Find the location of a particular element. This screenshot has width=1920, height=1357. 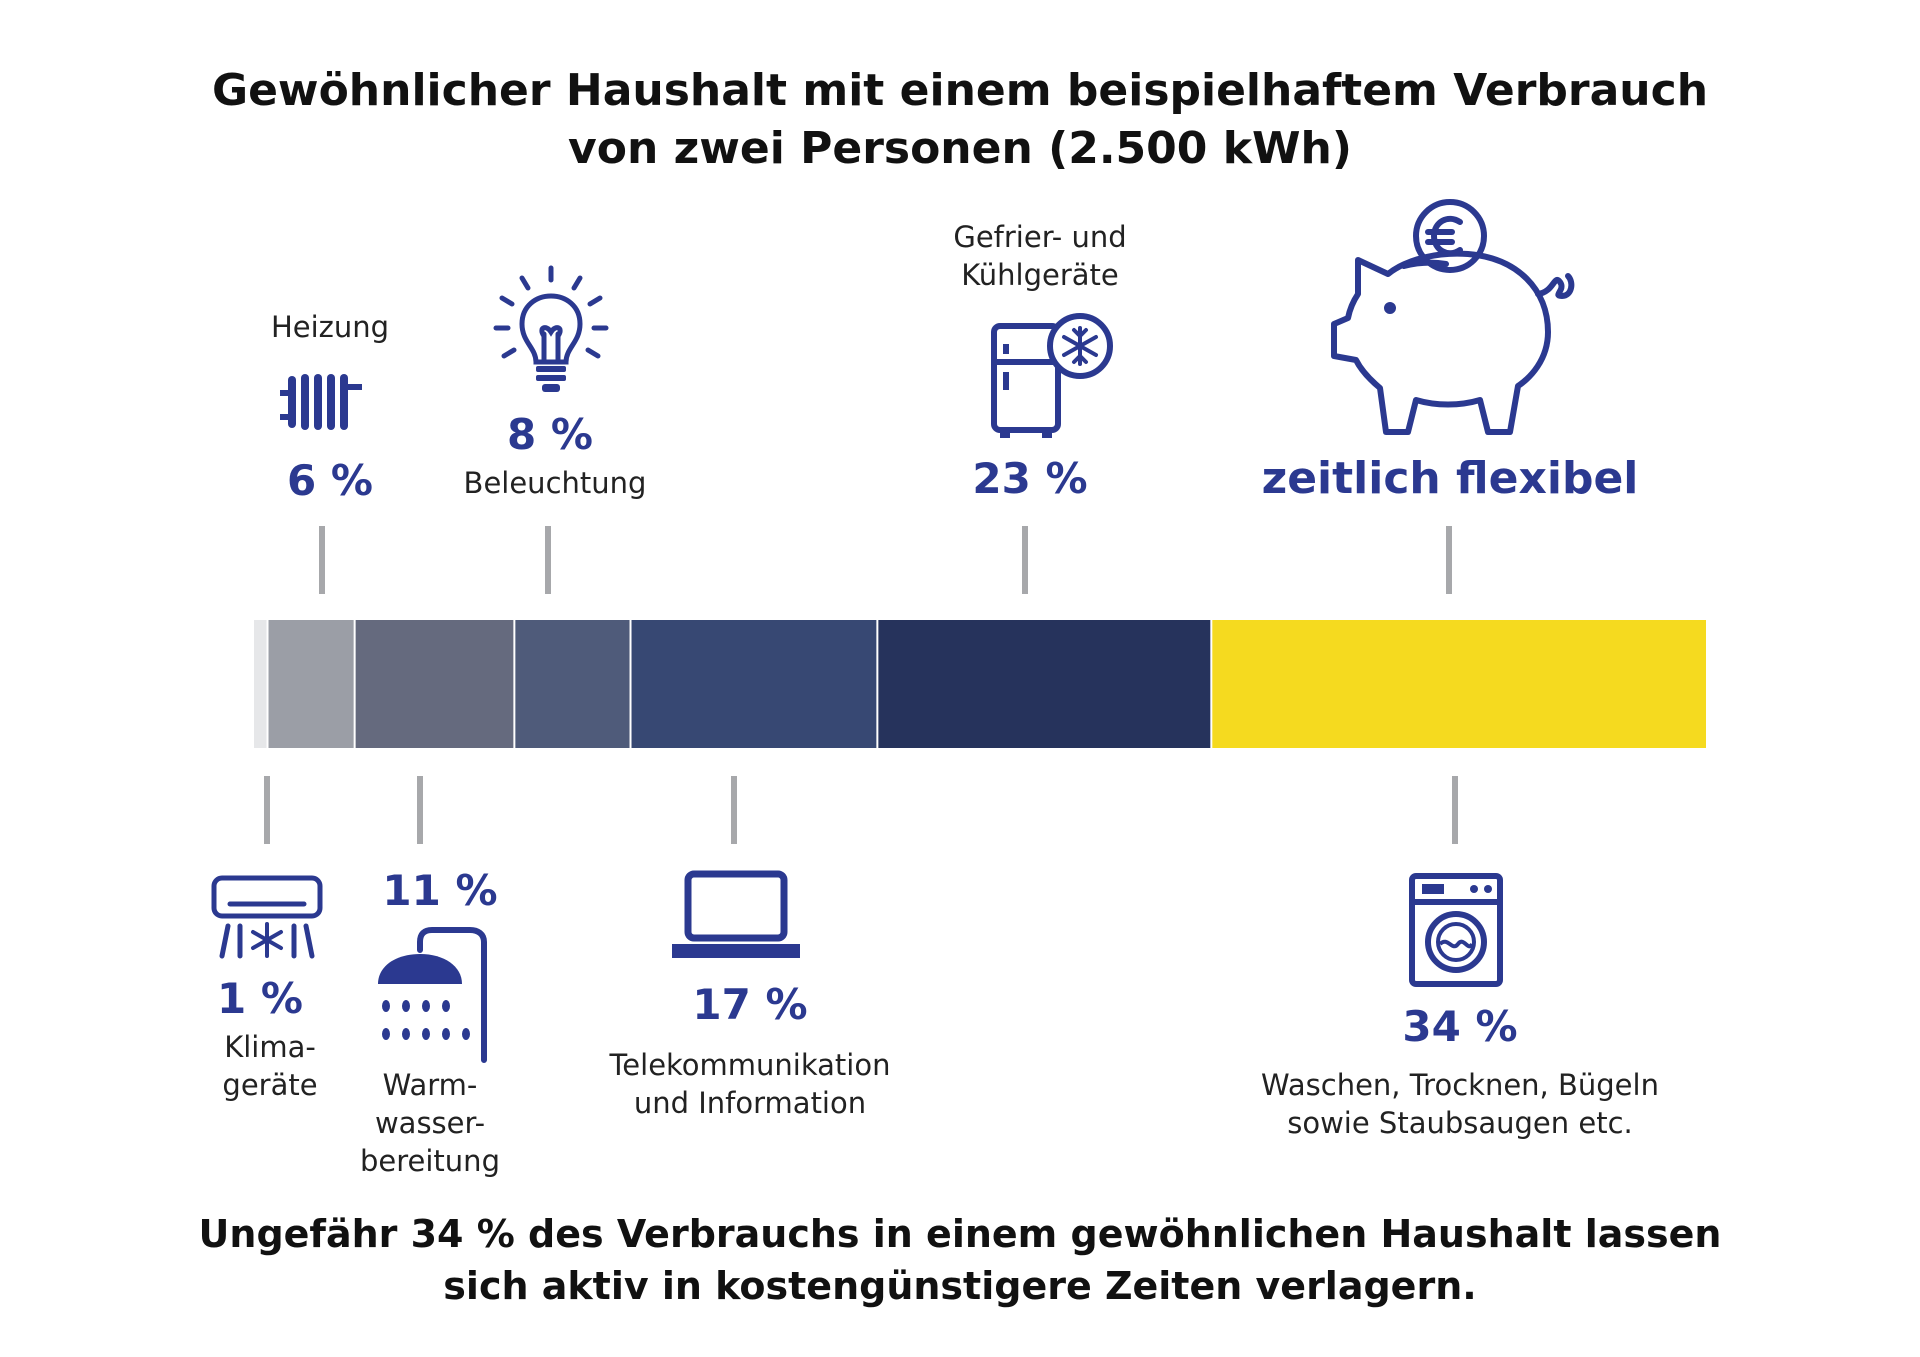

air-conditioner-icon is located at coordinates (267, 917).